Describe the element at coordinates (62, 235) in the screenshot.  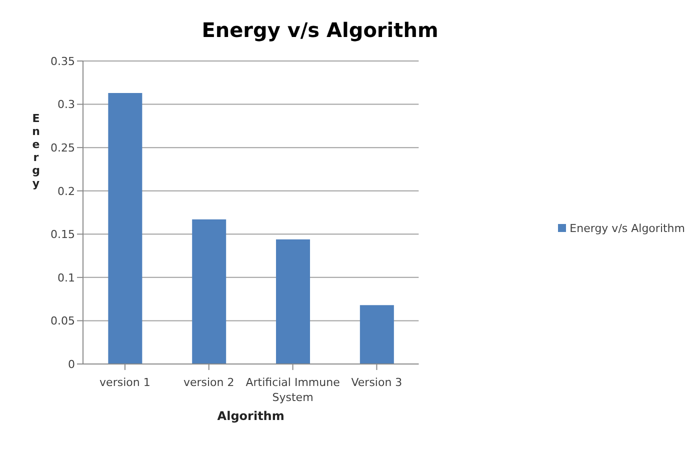
I see `y-tick-label: 0.15` at that location.